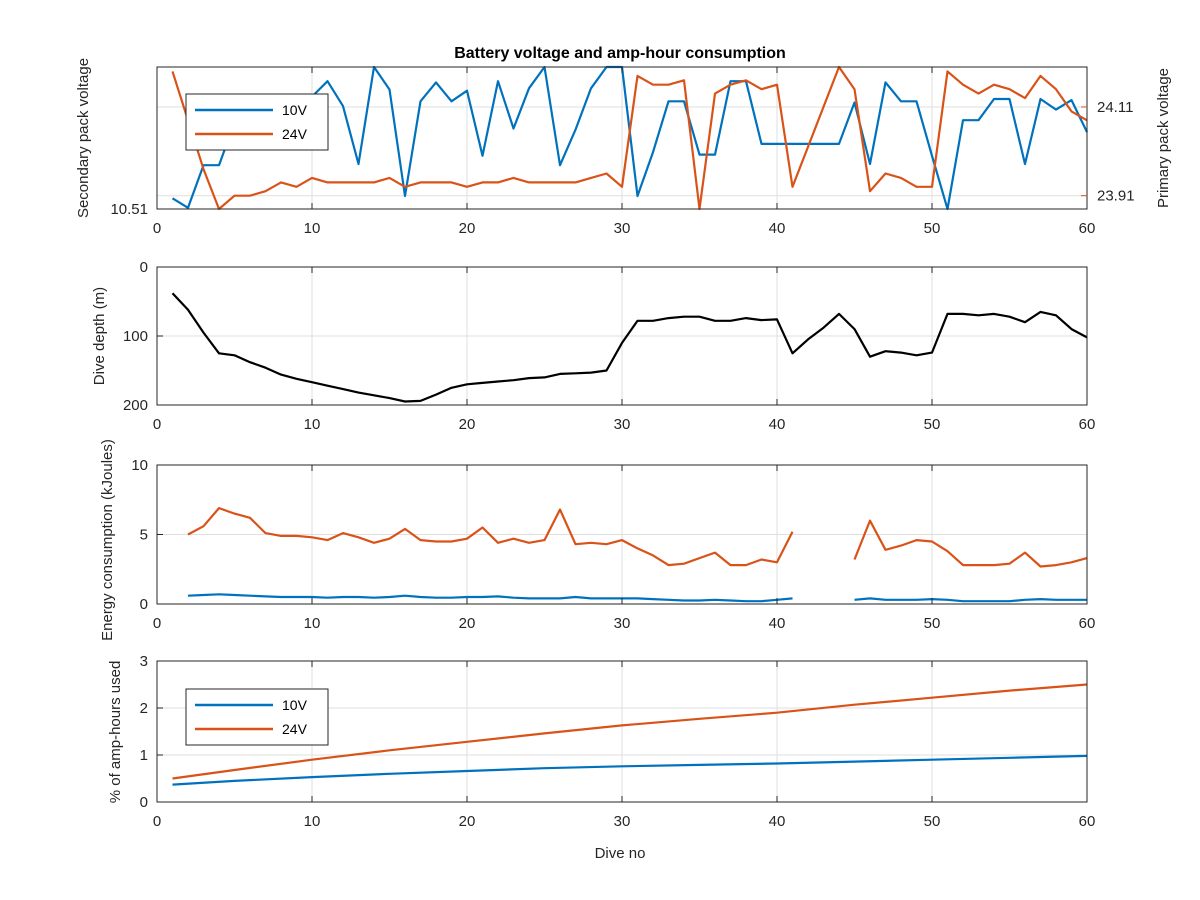  What do you see at coordinates (144, 755) in the screenshot?
I see `y-tick-label: 1` at bounding box center [144, 755].